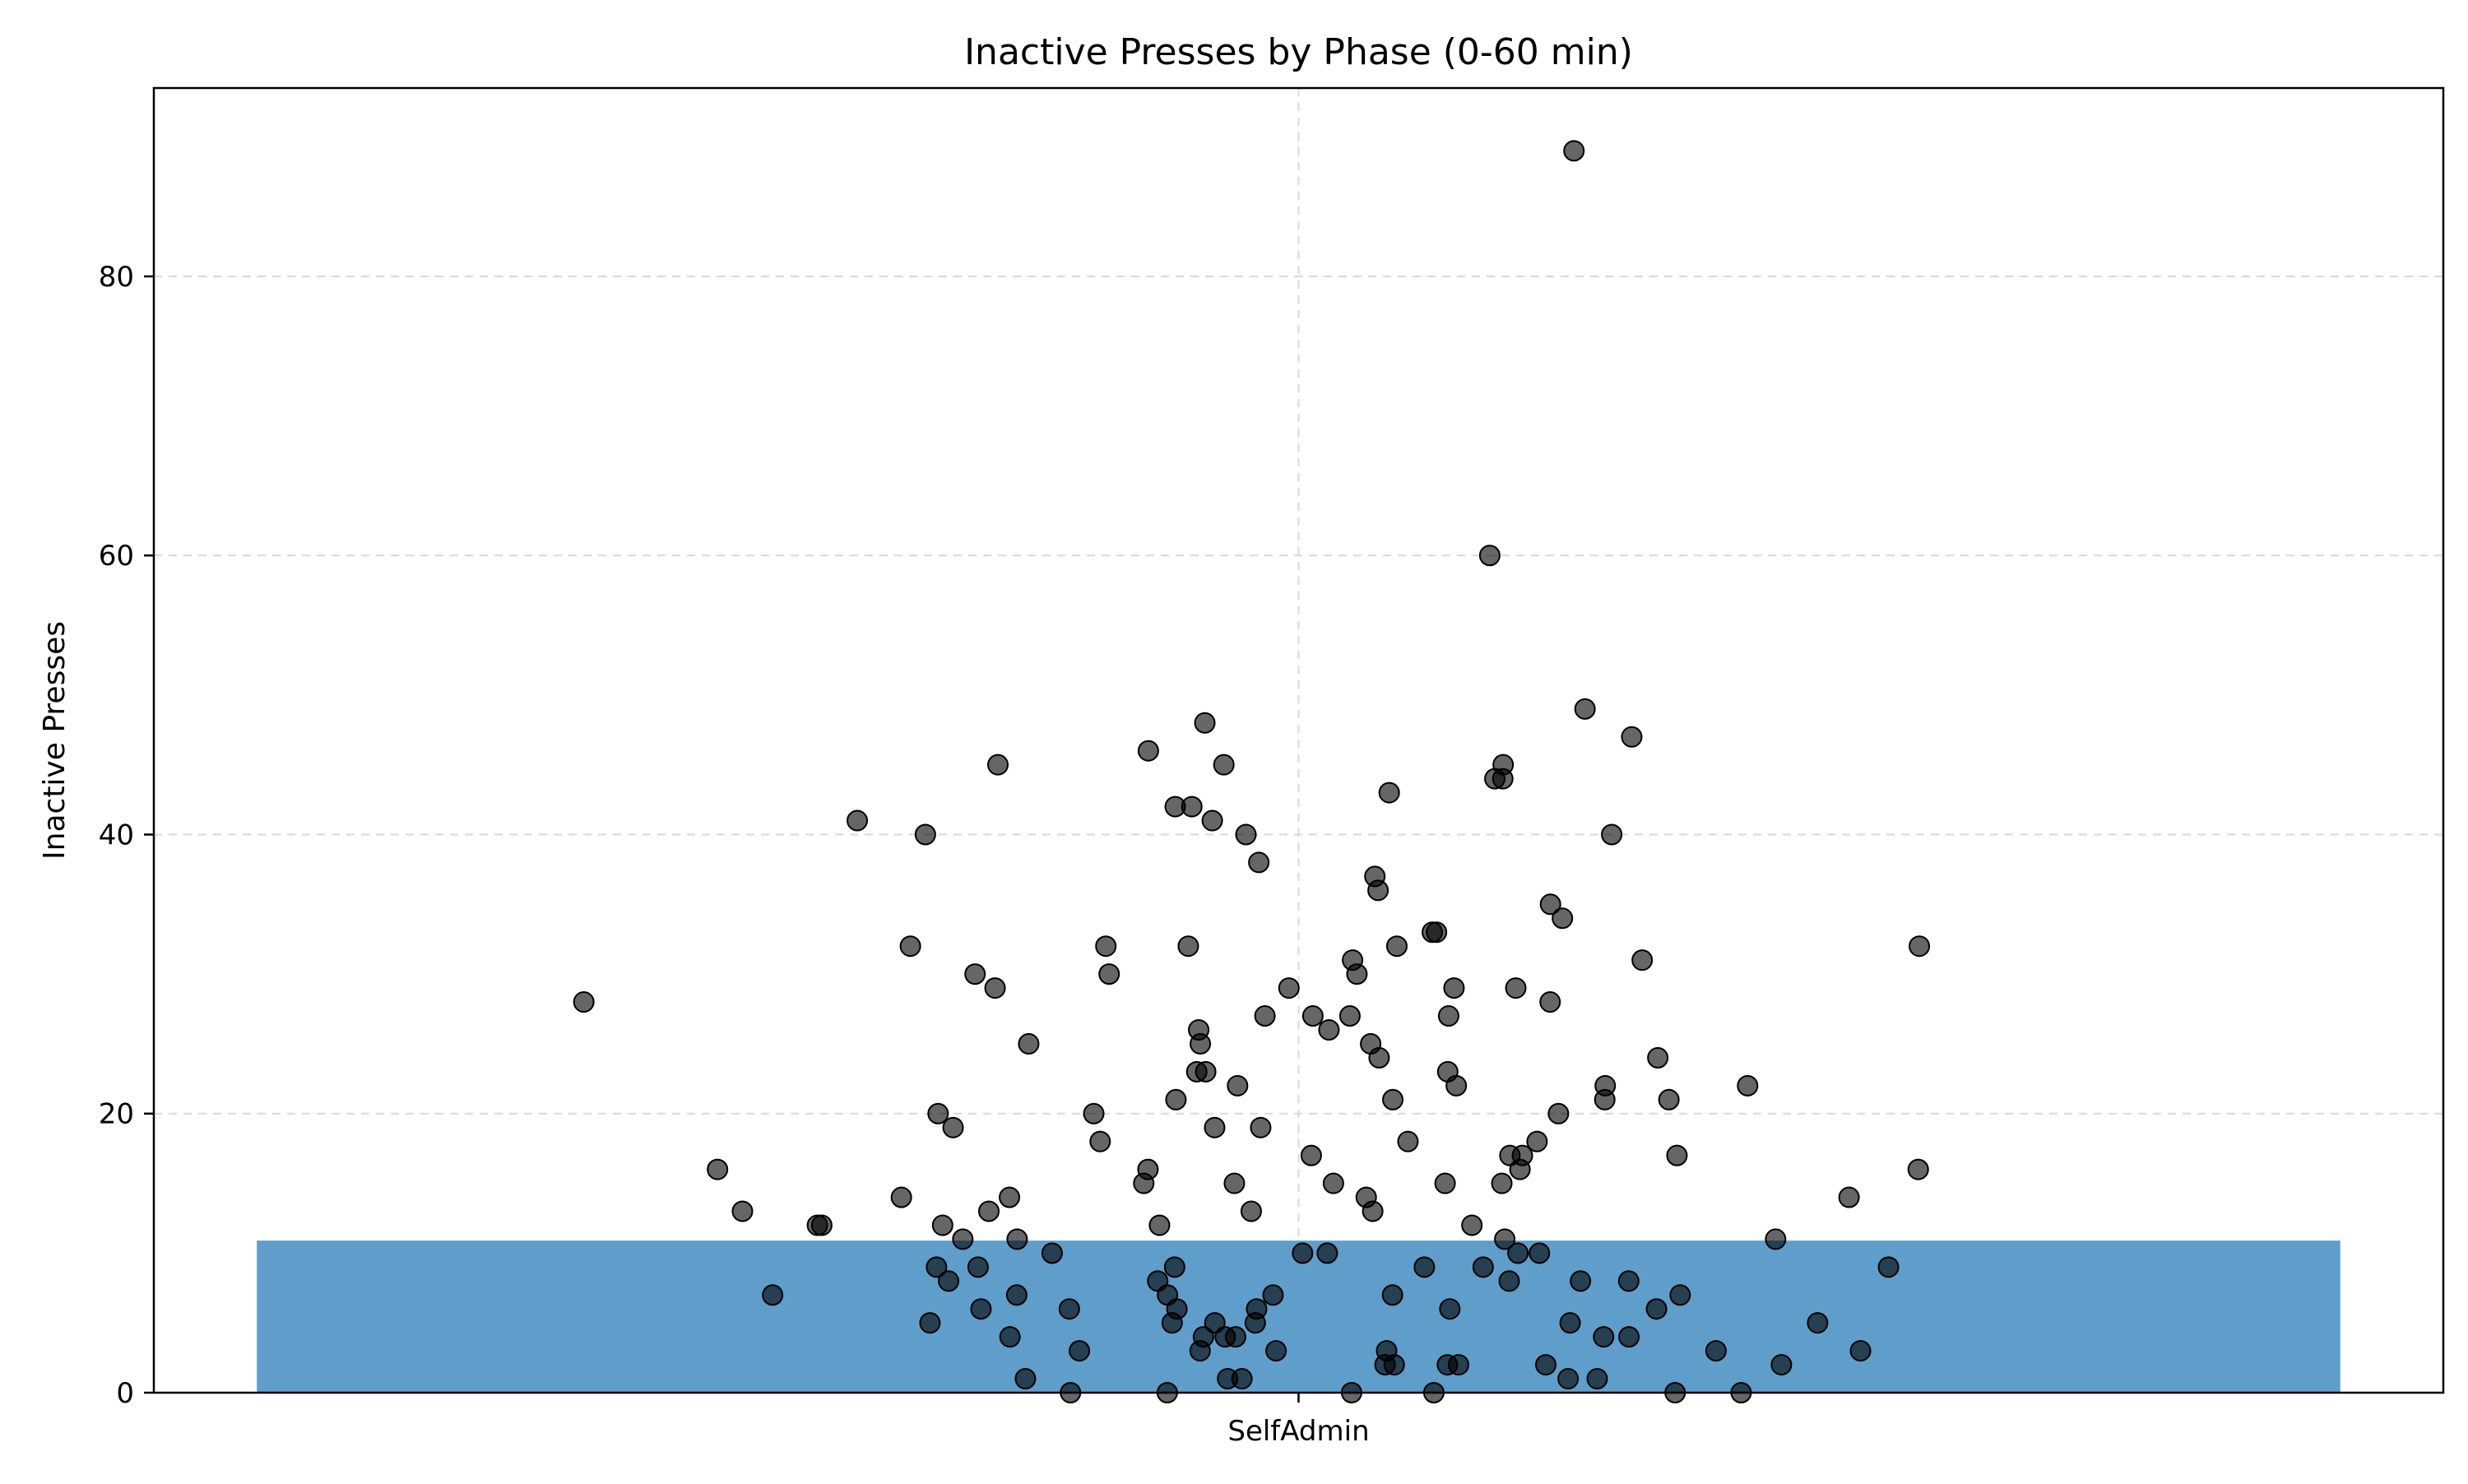 The height and width of the screenshot is (1484, 2468). What do you see at coordinates (116, 556) in the screenshot?
I see `y-tick-label: 60` at bounding box center [116, 556].